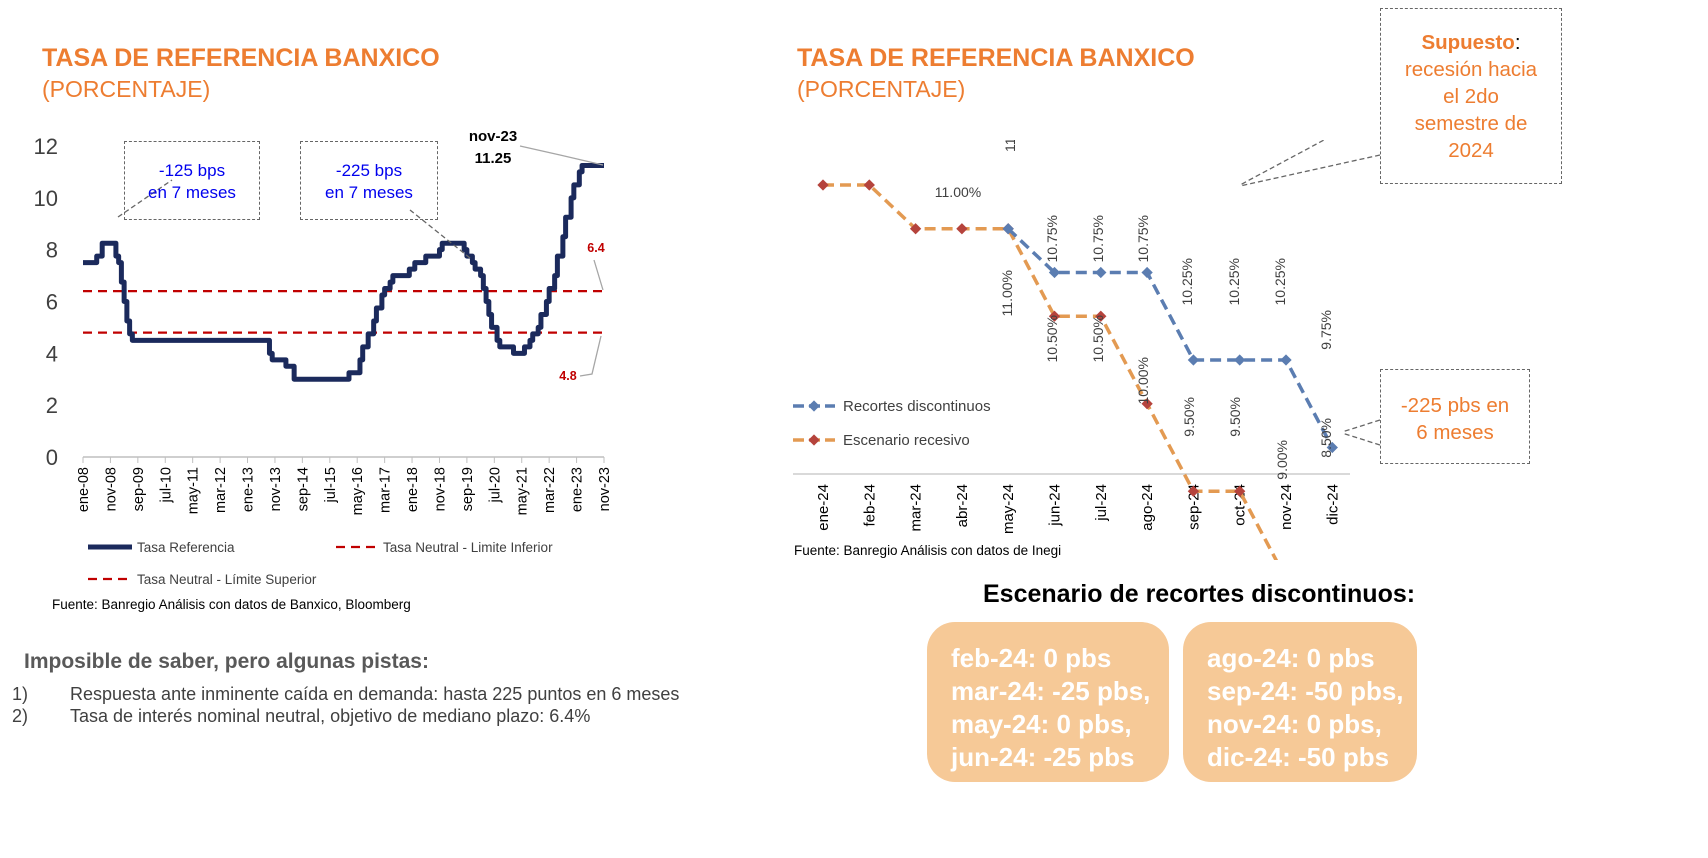 The image size is (1708, 858). I want to click on callout-225bps-line2: en 7 meses, so click(369, 192).